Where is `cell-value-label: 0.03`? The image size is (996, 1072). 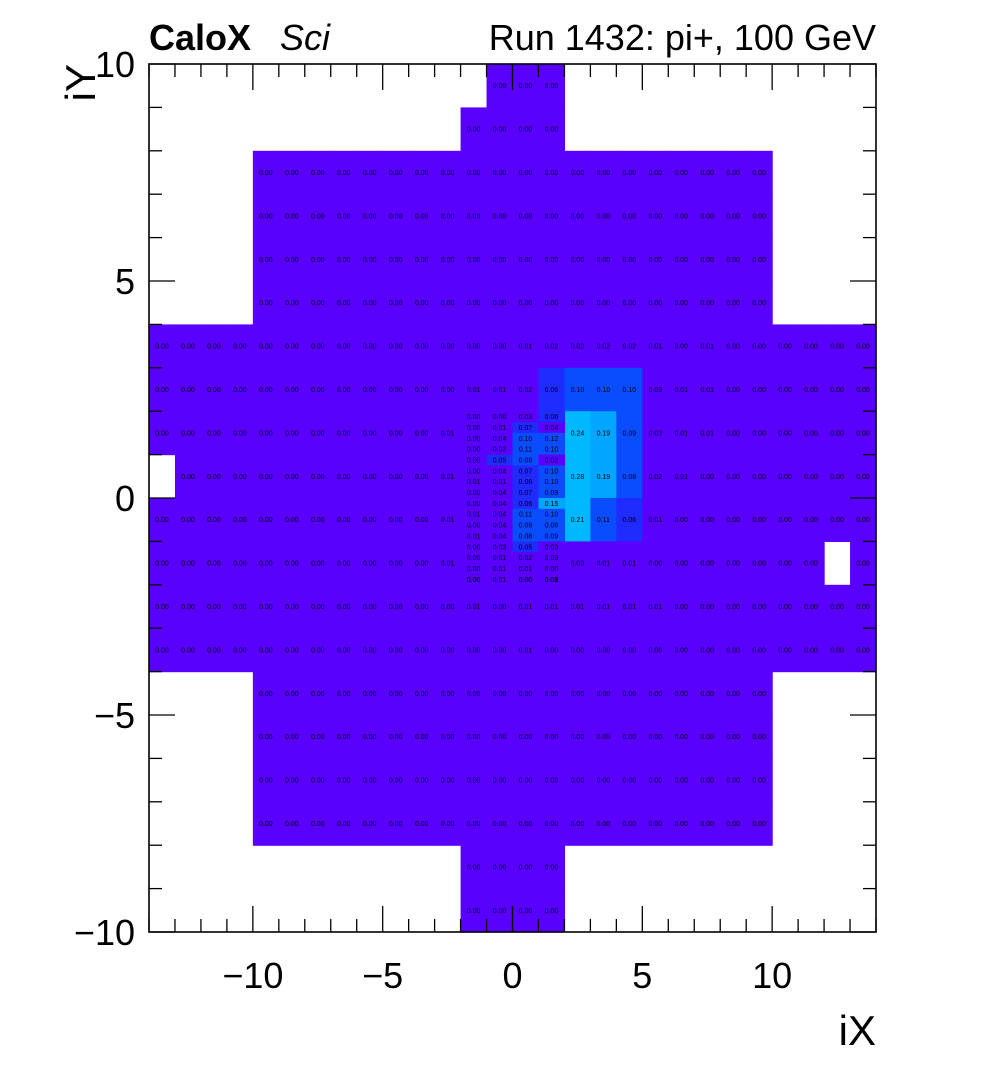 cell-value-label: 0.03 is located at coordinates (500, 547).